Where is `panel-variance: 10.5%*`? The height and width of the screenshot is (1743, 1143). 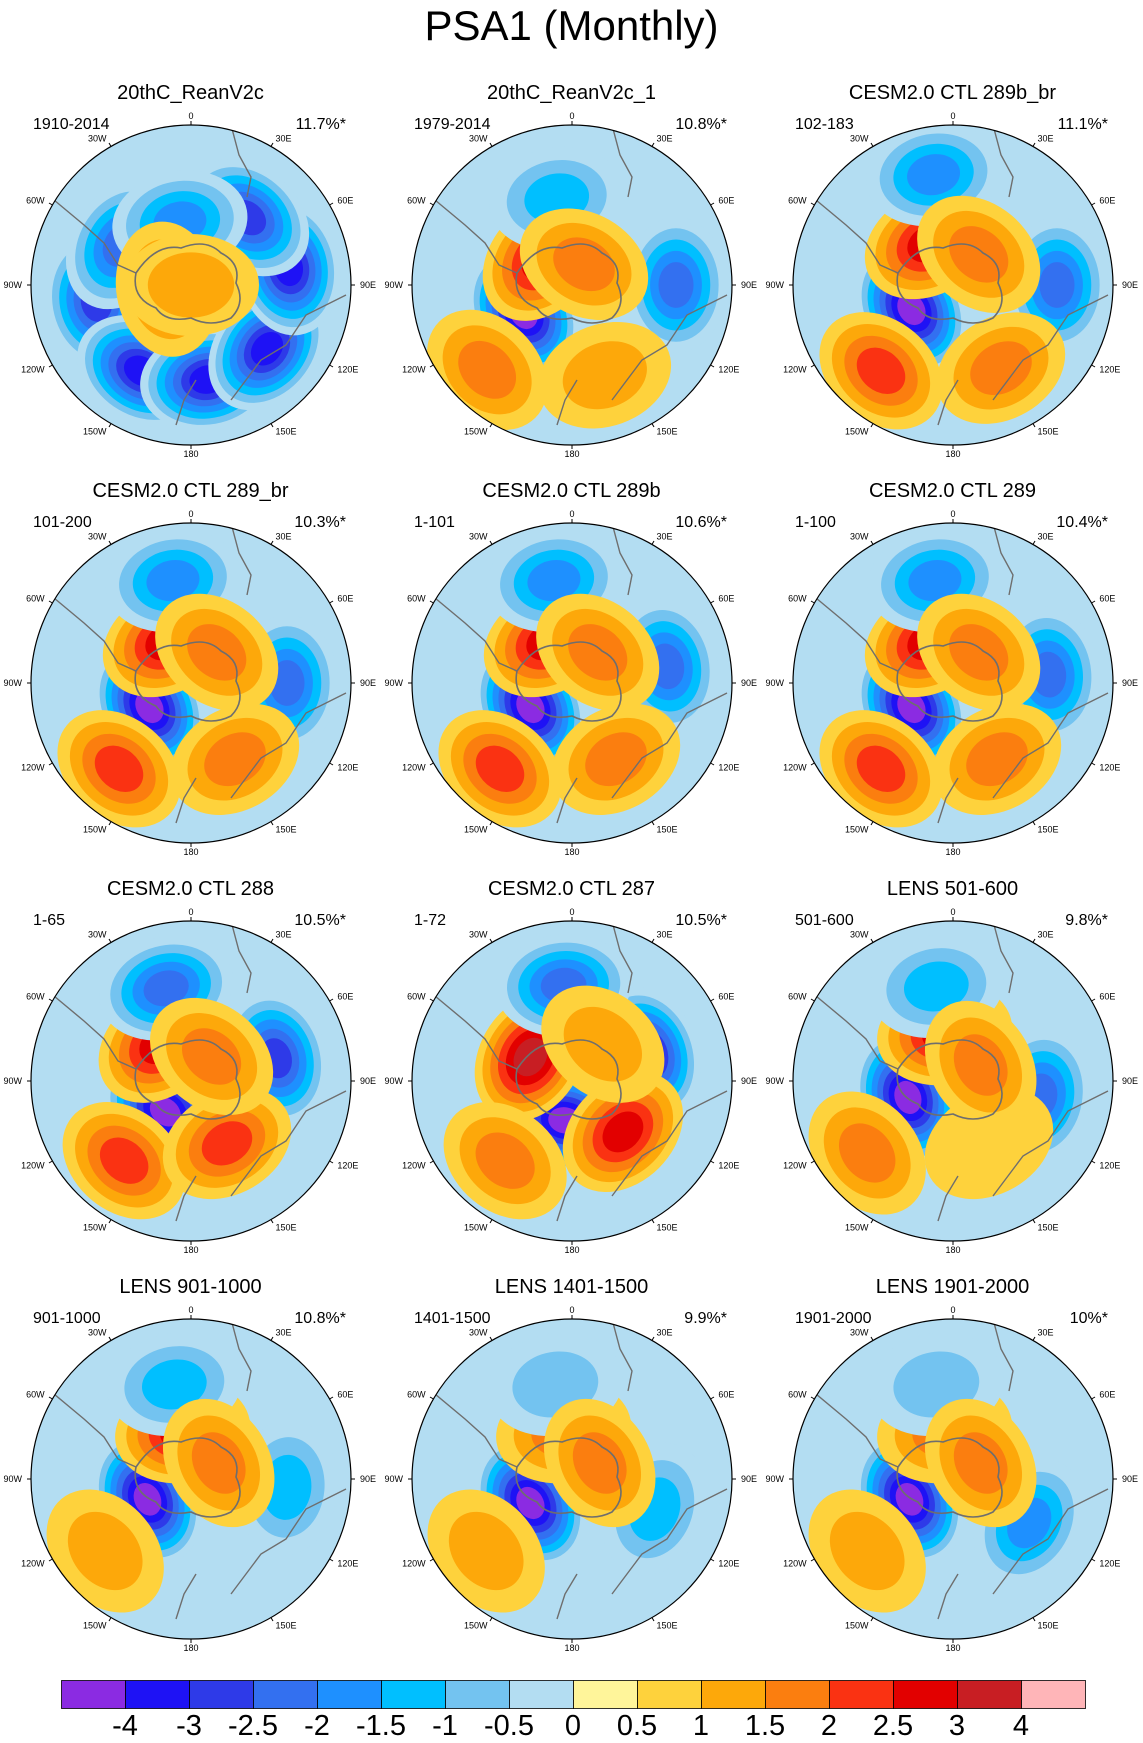 panel-variance: 10.5%* is located at coordinates (320, 920).